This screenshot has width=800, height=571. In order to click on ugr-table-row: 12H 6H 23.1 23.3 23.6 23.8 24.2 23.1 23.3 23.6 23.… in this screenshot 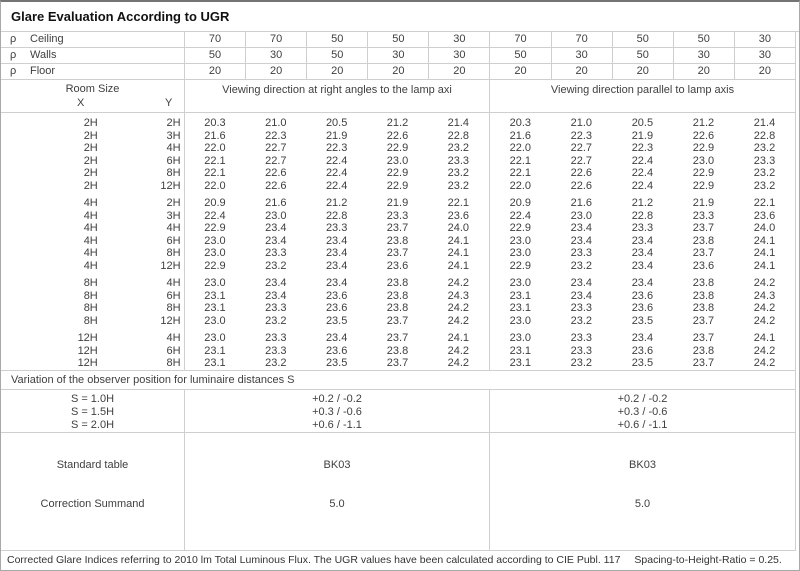, I will do `click(398, 351)`.